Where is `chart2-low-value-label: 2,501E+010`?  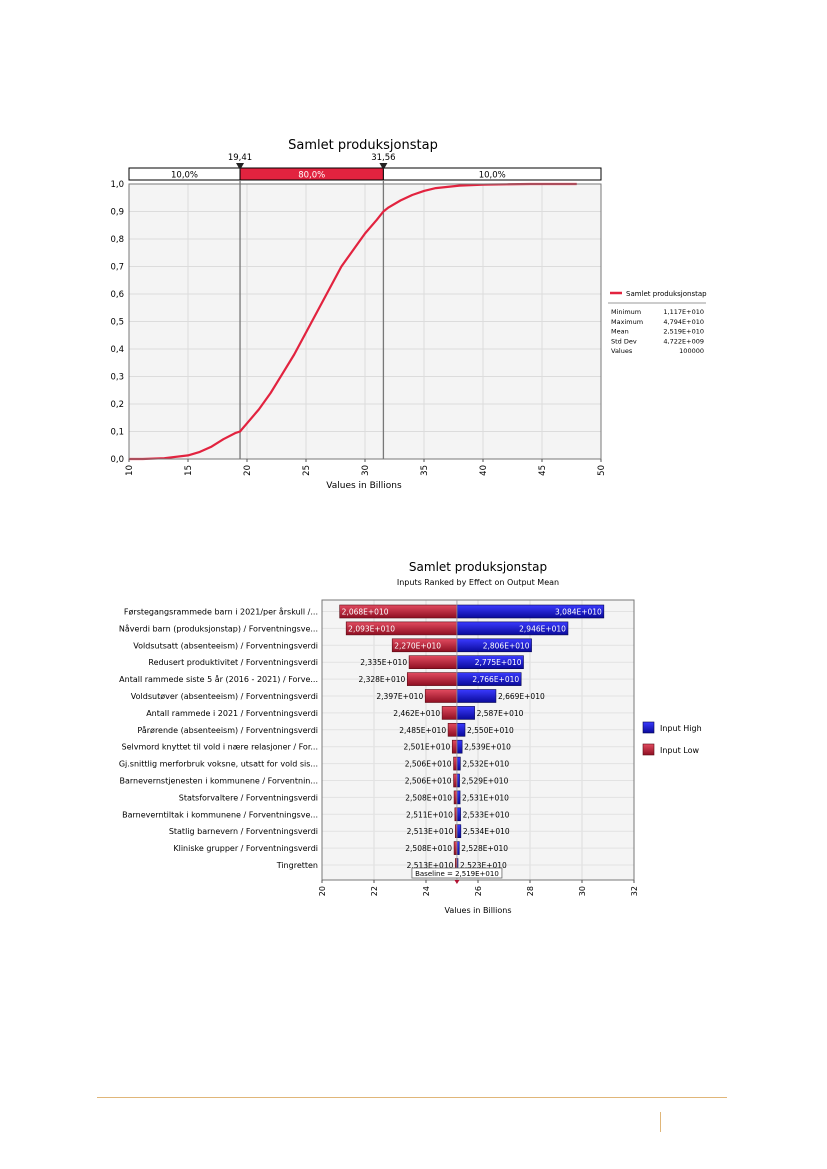
chart2-low-value-label: 2,501E+010 is located at coordinates (426, 747).